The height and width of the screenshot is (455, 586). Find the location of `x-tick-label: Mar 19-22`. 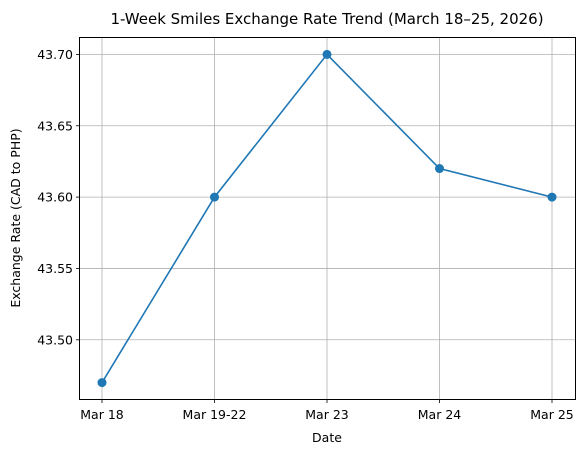

x-tick-label: Mar 19-22 is located at coordinates (215, 414).